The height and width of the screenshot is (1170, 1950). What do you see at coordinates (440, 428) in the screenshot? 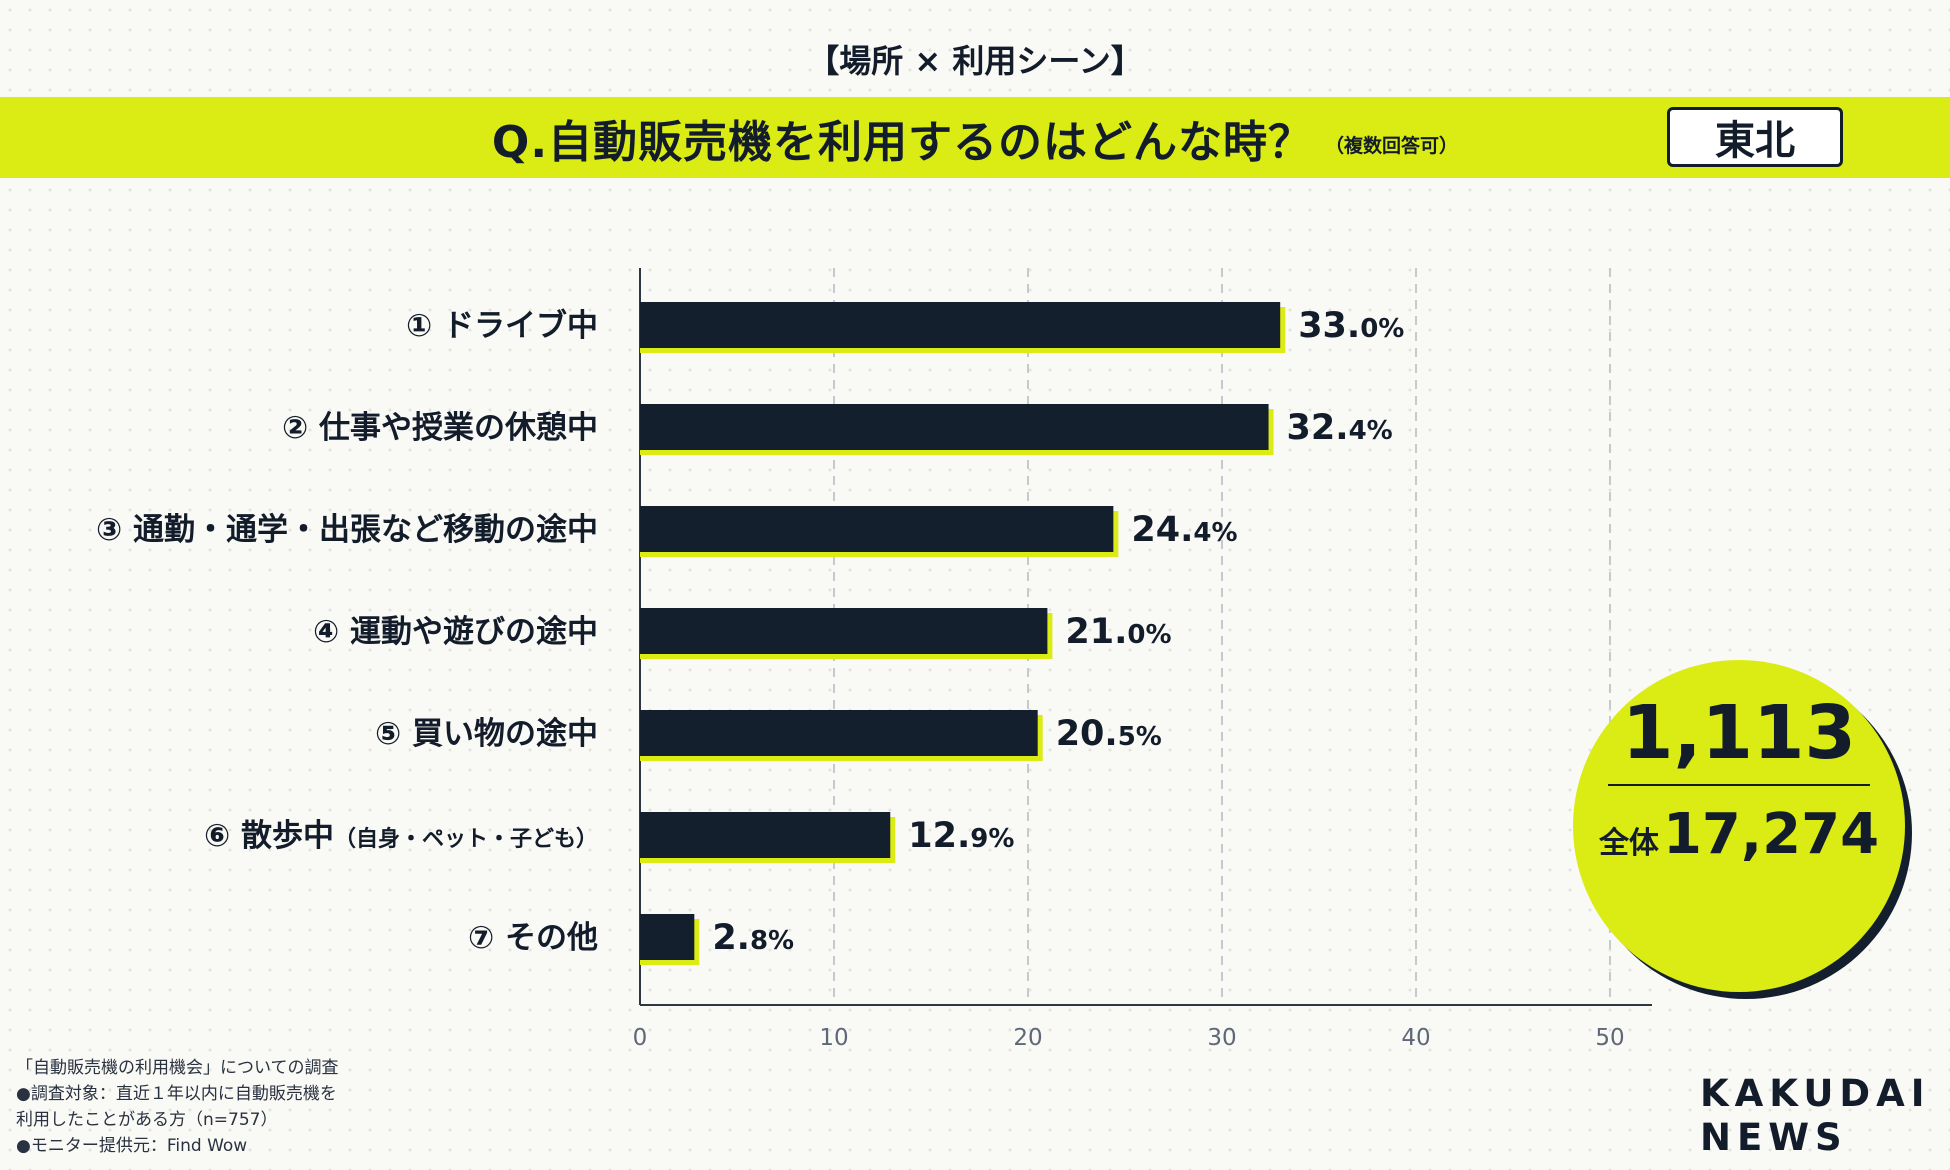
I see `category-label: ② 仕事や授業の休憩中` at bounding box center [440, 428].